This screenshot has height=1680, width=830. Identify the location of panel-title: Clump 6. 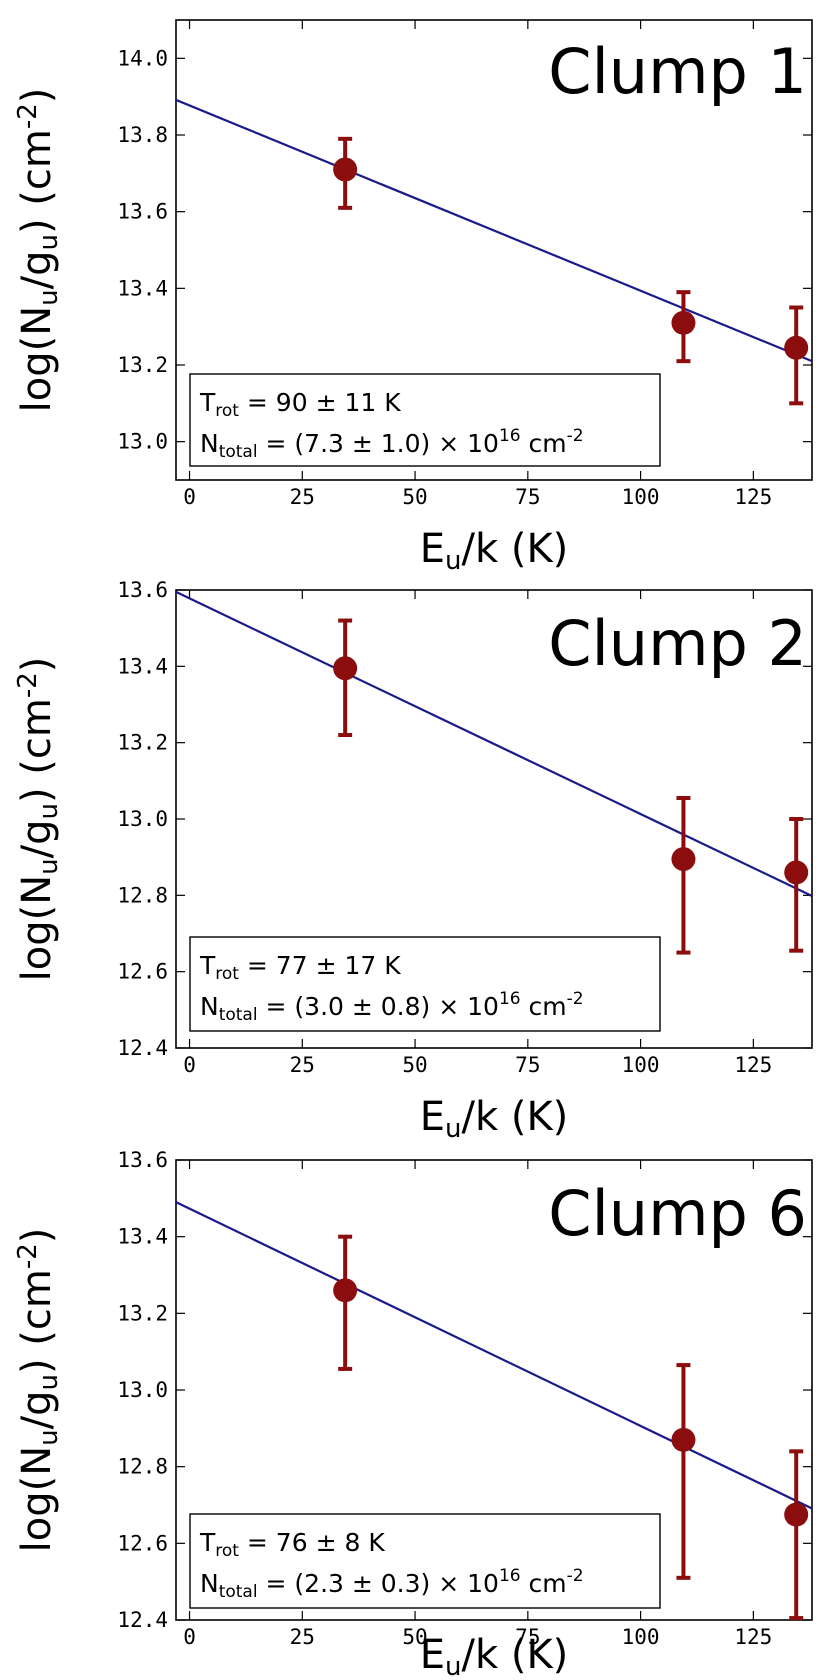
(677, 1213).